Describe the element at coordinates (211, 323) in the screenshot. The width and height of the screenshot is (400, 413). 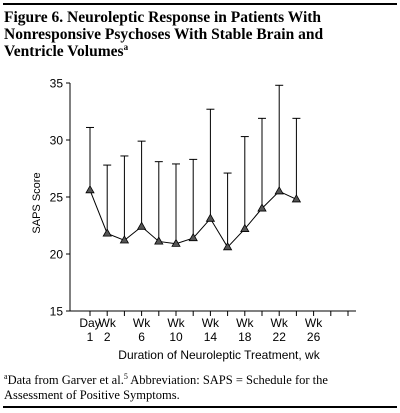
I see `x-tick-label-top-4: Wk` at that location.